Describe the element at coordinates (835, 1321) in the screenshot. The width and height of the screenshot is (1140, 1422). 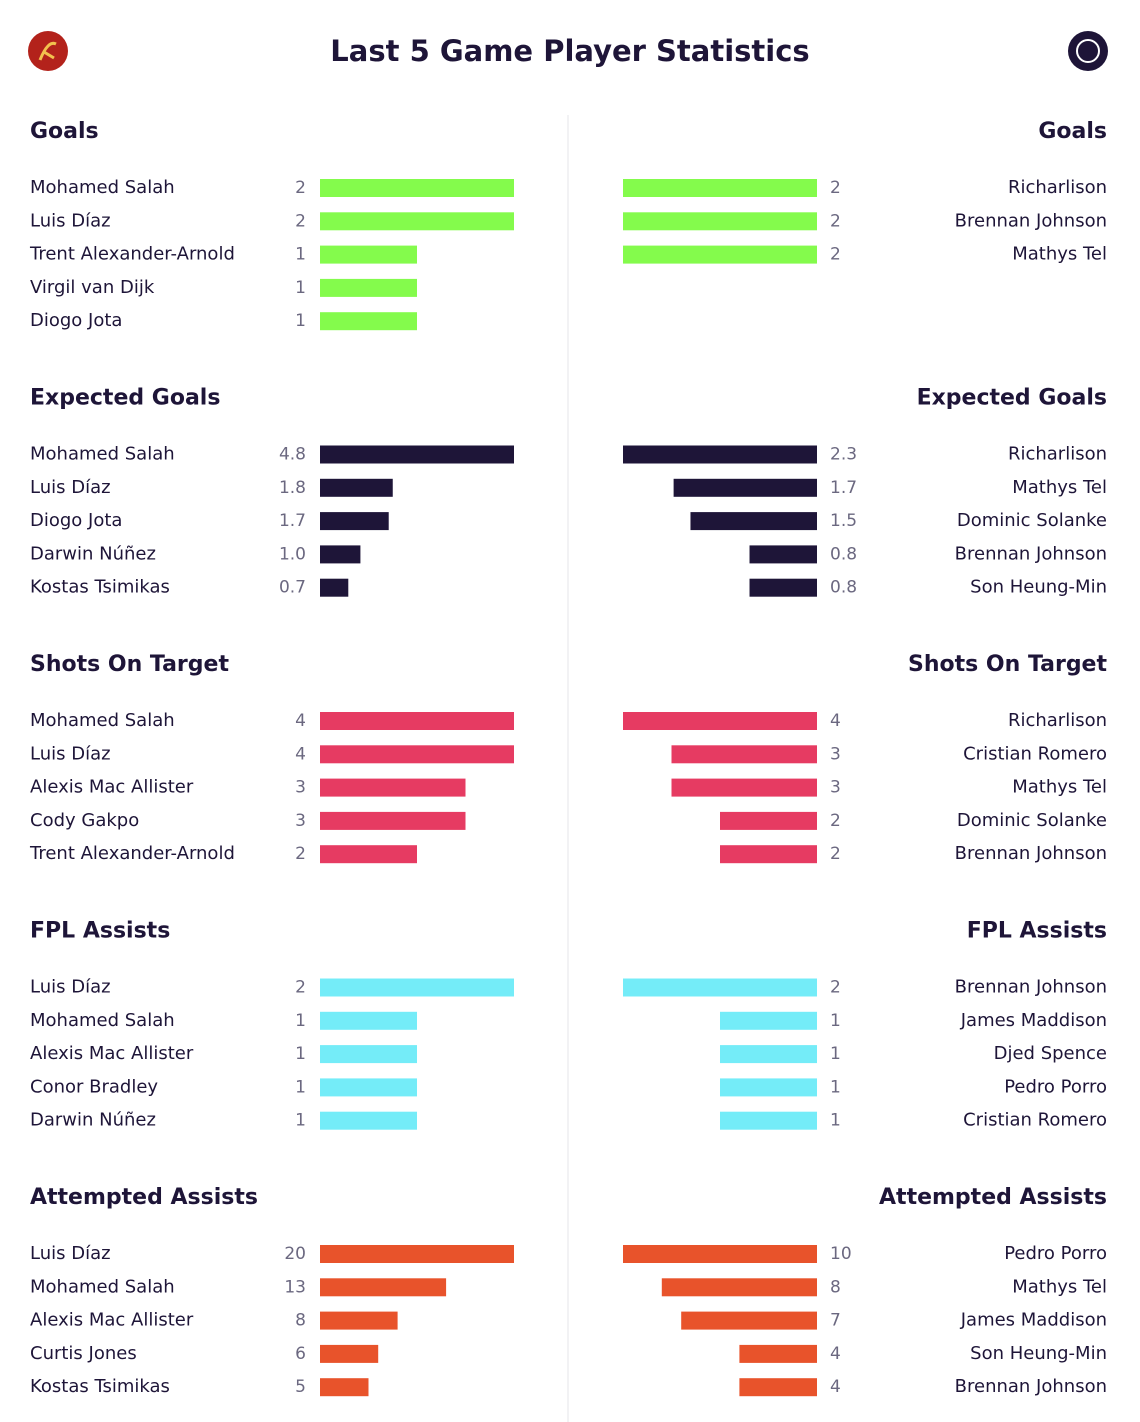
I see `value-label: 7` at that location.